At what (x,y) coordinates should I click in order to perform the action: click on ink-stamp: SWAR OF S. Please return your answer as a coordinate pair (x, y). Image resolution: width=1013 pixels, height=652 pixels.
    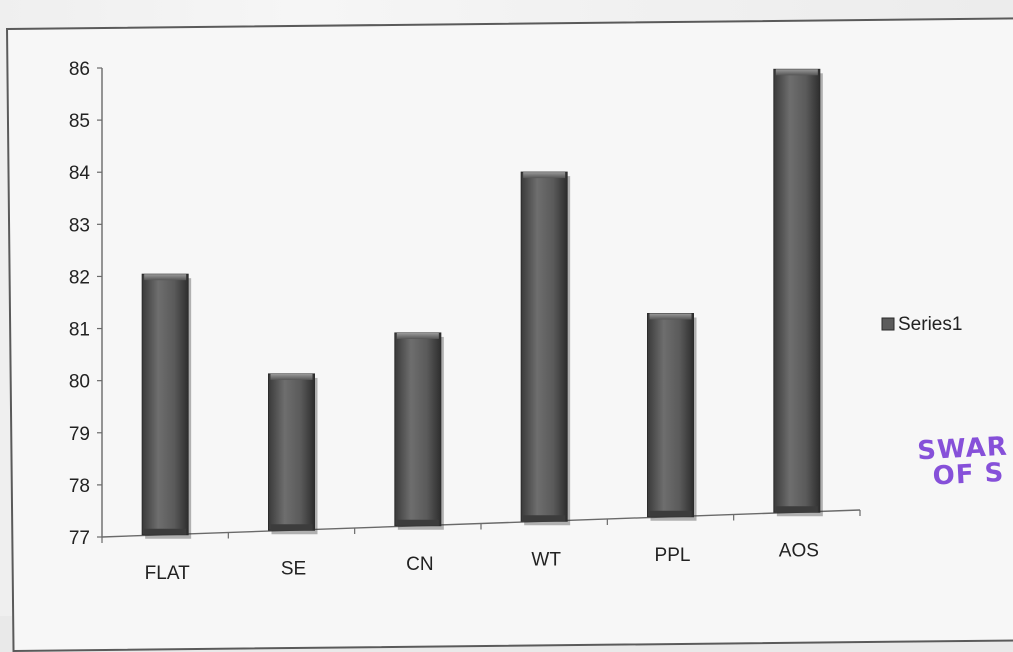
    Looking at the image, I should click on (963, 462).